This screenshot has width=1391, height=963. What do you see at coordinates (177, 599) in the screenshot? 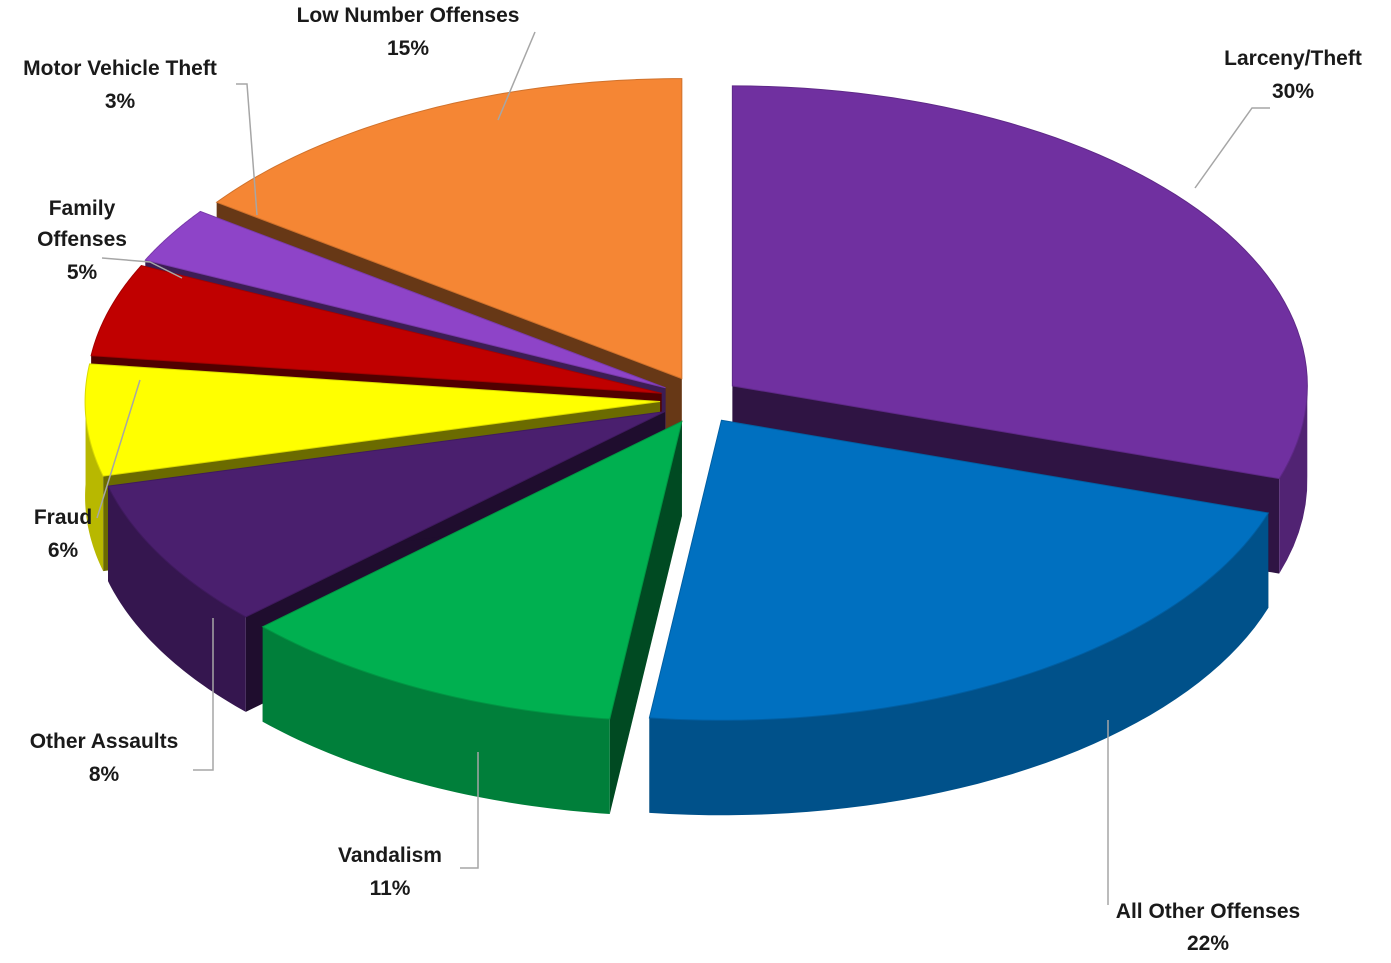
I see `slice-rim-other-assaults` at bounding box center [177, 599].